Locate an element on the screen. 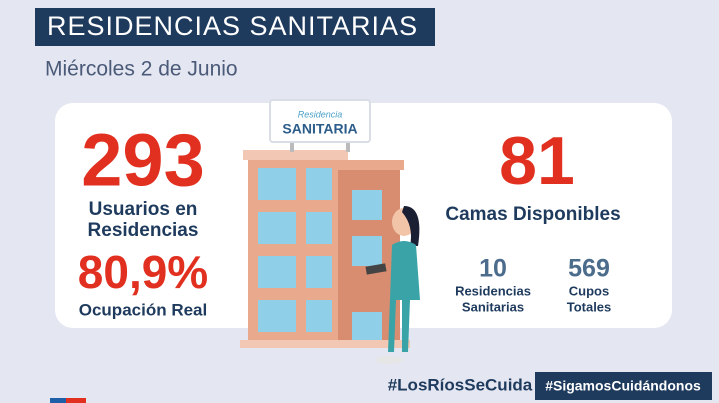  slots-label: Cupos is located at coordinates (589, 290).